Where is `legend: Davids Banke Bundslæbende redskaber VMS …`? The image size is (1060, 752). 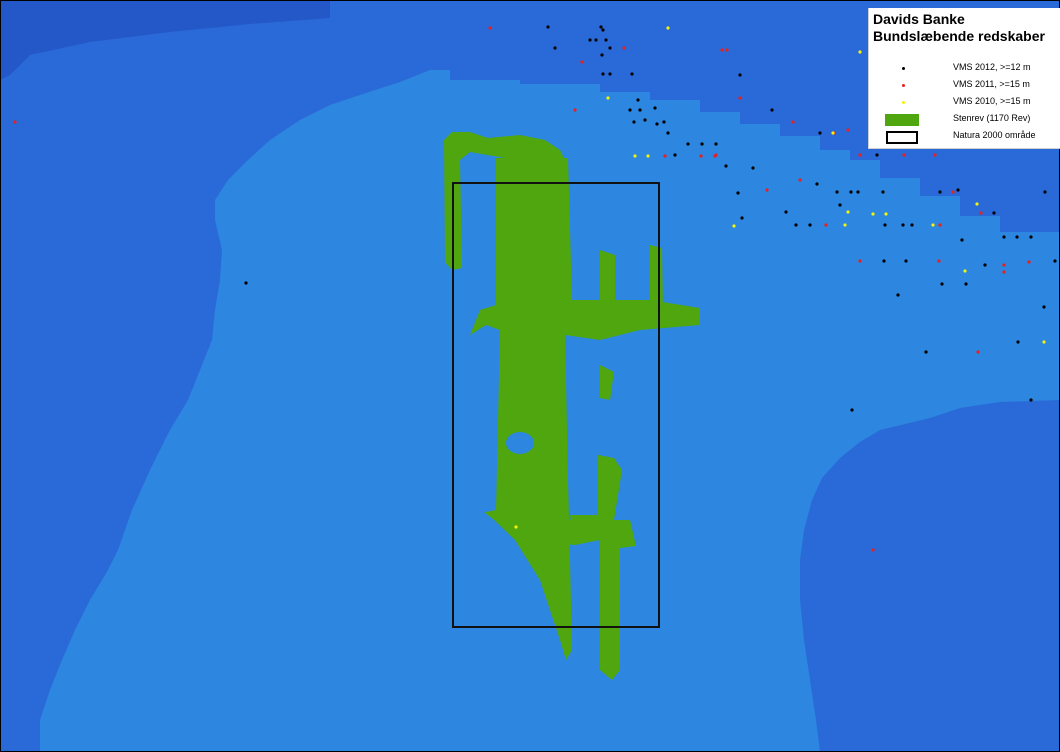 legend: Davids Banke Bundslæbende redskaber VMS … is located at coordinates (964, 78).